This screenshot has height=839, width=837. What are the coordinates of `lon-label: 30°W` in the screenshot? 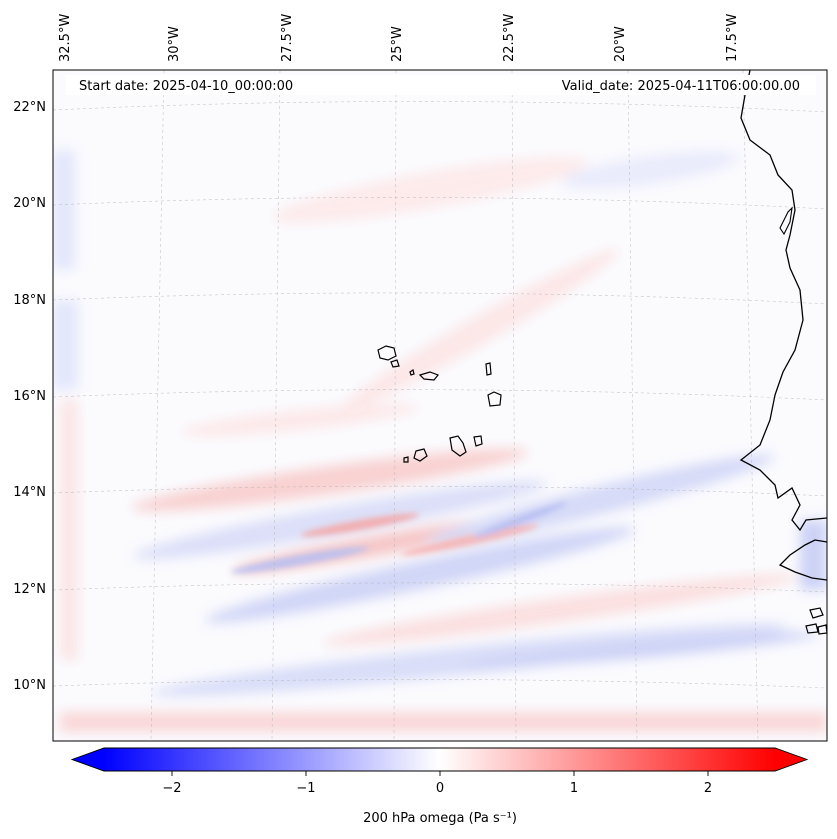 It's located at (174, 44).